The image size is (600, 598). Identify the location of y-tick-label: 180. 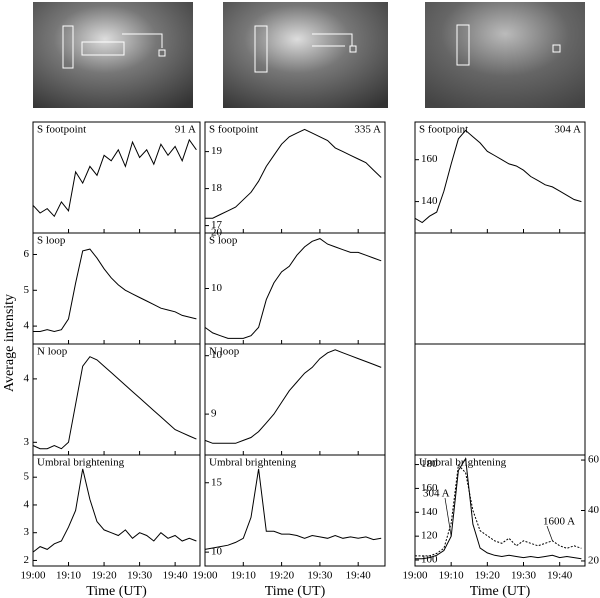
(429, 464).